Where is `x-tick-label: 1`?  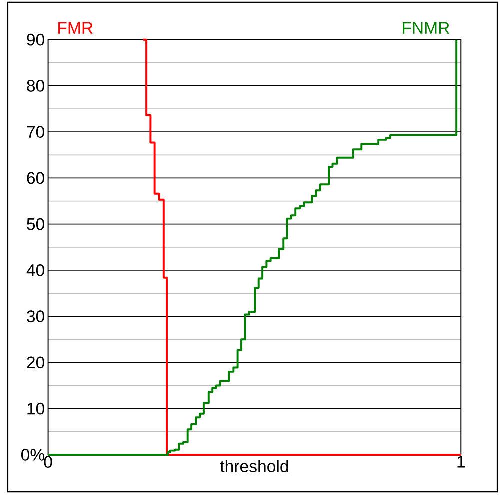
x-tick-label: 1 is located at coordinates (461, 462).